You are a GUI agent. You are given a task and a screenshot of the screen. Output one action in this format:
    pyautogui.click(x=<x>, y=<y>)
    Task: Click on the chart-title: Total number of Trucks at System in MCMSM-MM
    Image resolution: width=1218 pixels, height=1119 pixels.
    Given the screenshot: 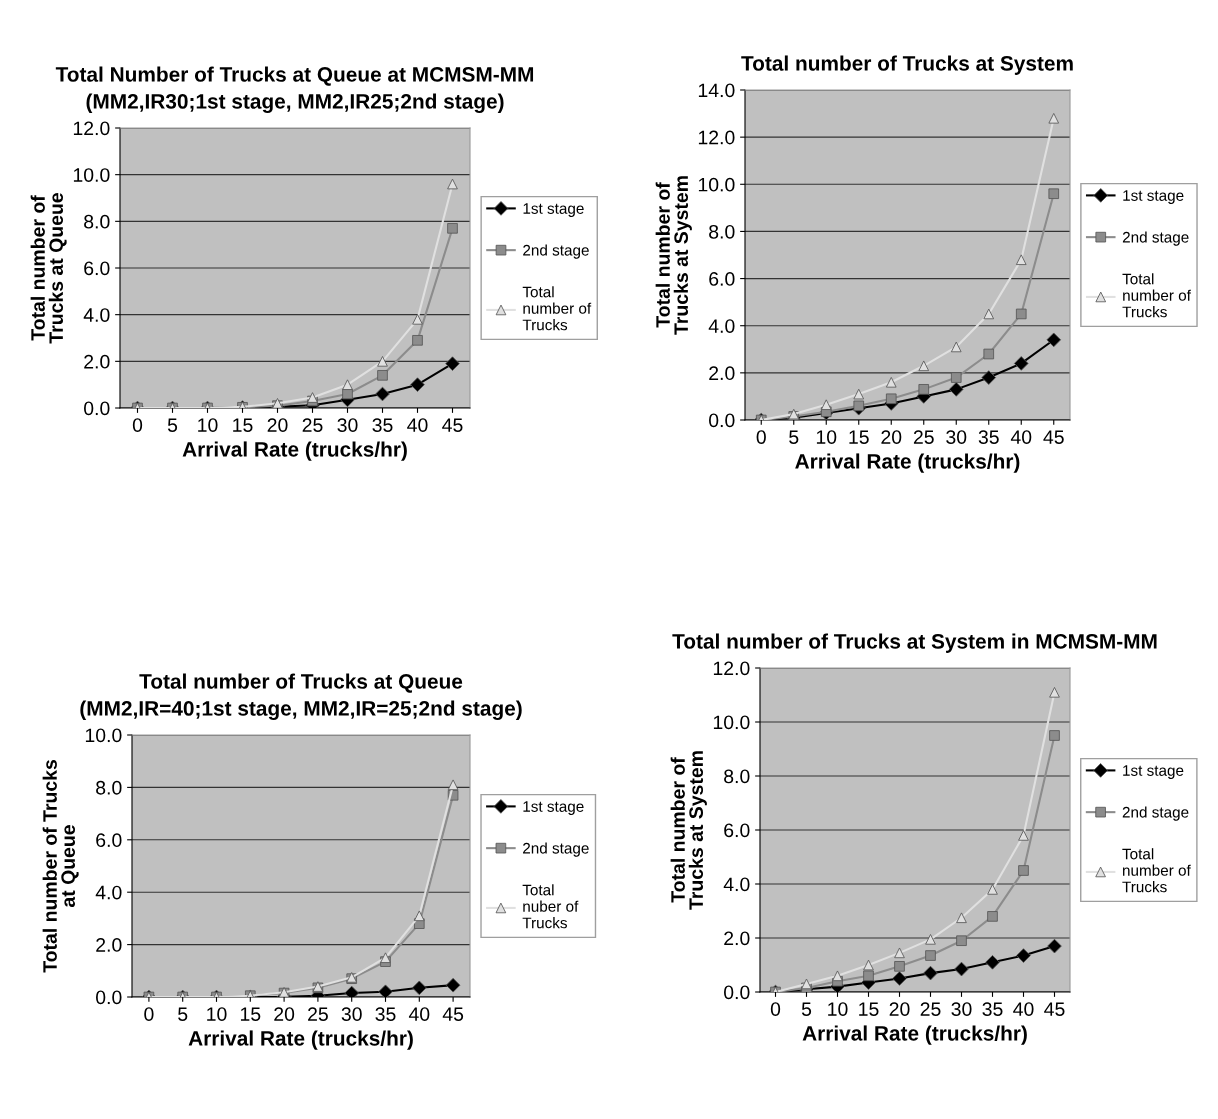 What is the action you would take?
    pyautogui.click(x=914, y=643)
    